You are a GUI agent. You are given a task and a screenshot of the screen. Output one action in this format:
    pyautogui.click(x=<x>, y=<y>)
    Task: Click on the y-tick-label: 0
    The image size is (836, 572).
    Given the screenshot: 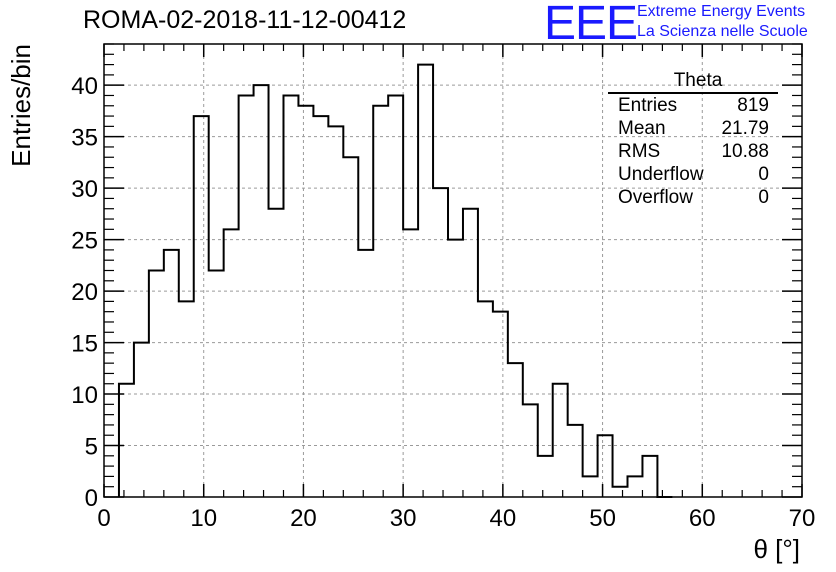 What is the action you would take?
    pyautogui.click(x=91, y=498)
    